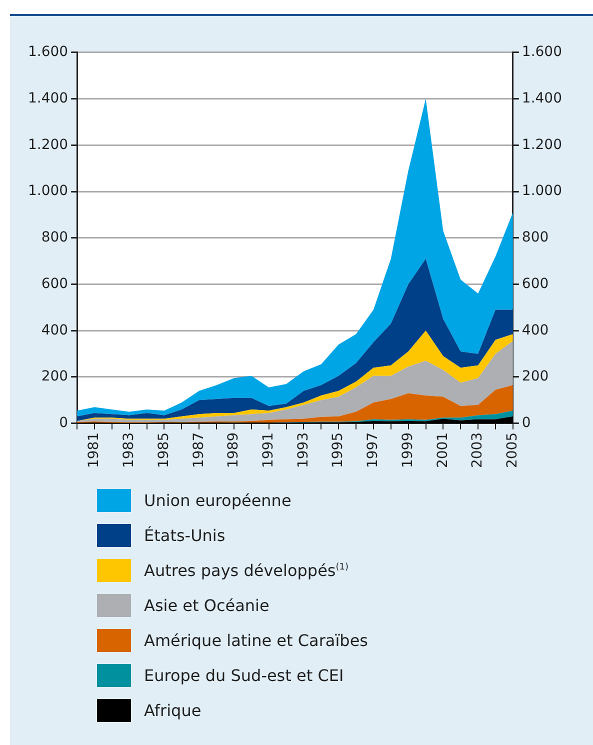  What do you see at coordinates (442, 450) in the screenshot?
I see `x-tick-label: 2001` at bounding box center [442, 450].